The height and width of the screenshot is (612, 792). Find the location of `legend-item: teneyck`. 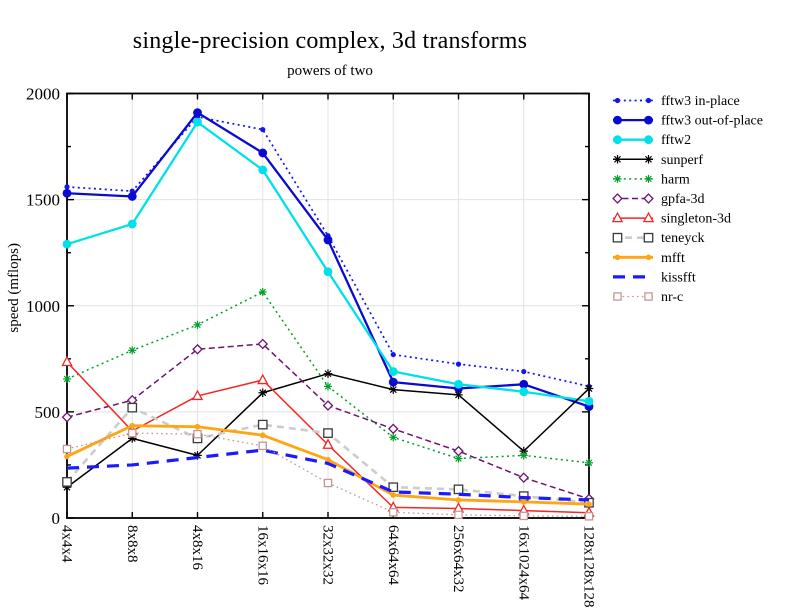

legend-item: teneyck is located at coordinates (658, 238).